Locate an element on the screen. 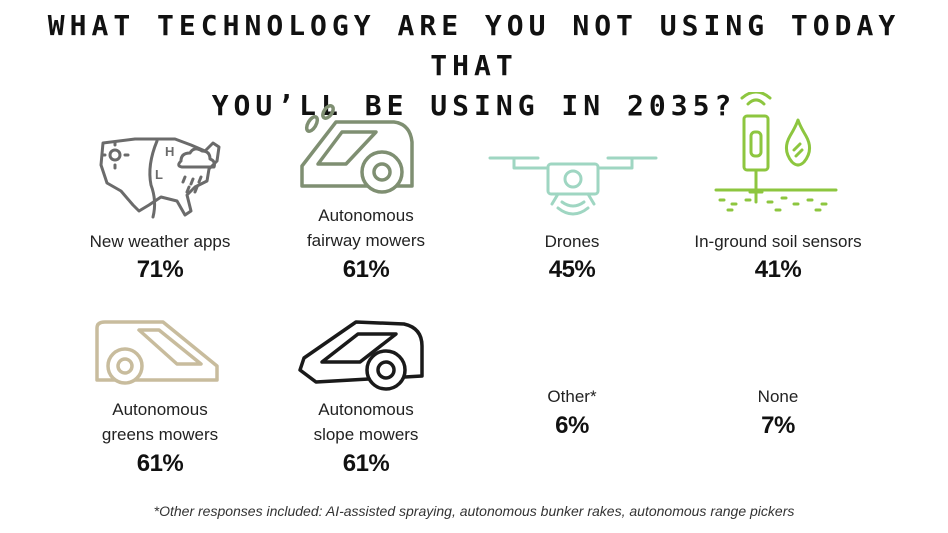 This screenshot has height=533, width=948. value-drones: 45% is located at coordinates (572, 269).